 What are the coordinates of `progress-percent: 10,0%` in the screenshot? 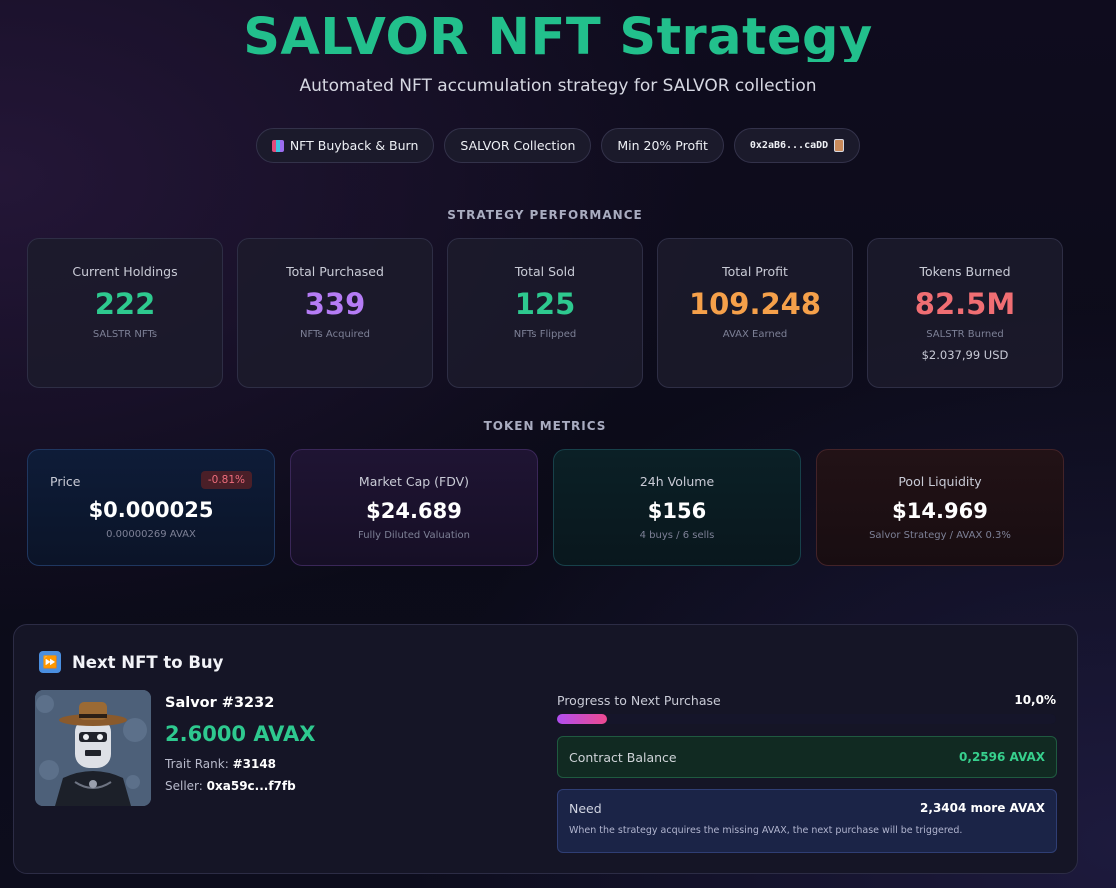 It's located at (1035, 700).